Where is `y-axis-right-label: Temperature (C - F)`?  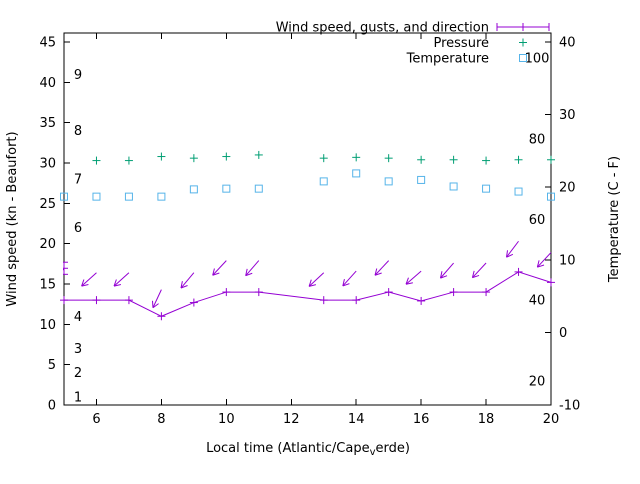
y-axis-right-label: Temperature (C - F) is located at coordinates (614, 219).